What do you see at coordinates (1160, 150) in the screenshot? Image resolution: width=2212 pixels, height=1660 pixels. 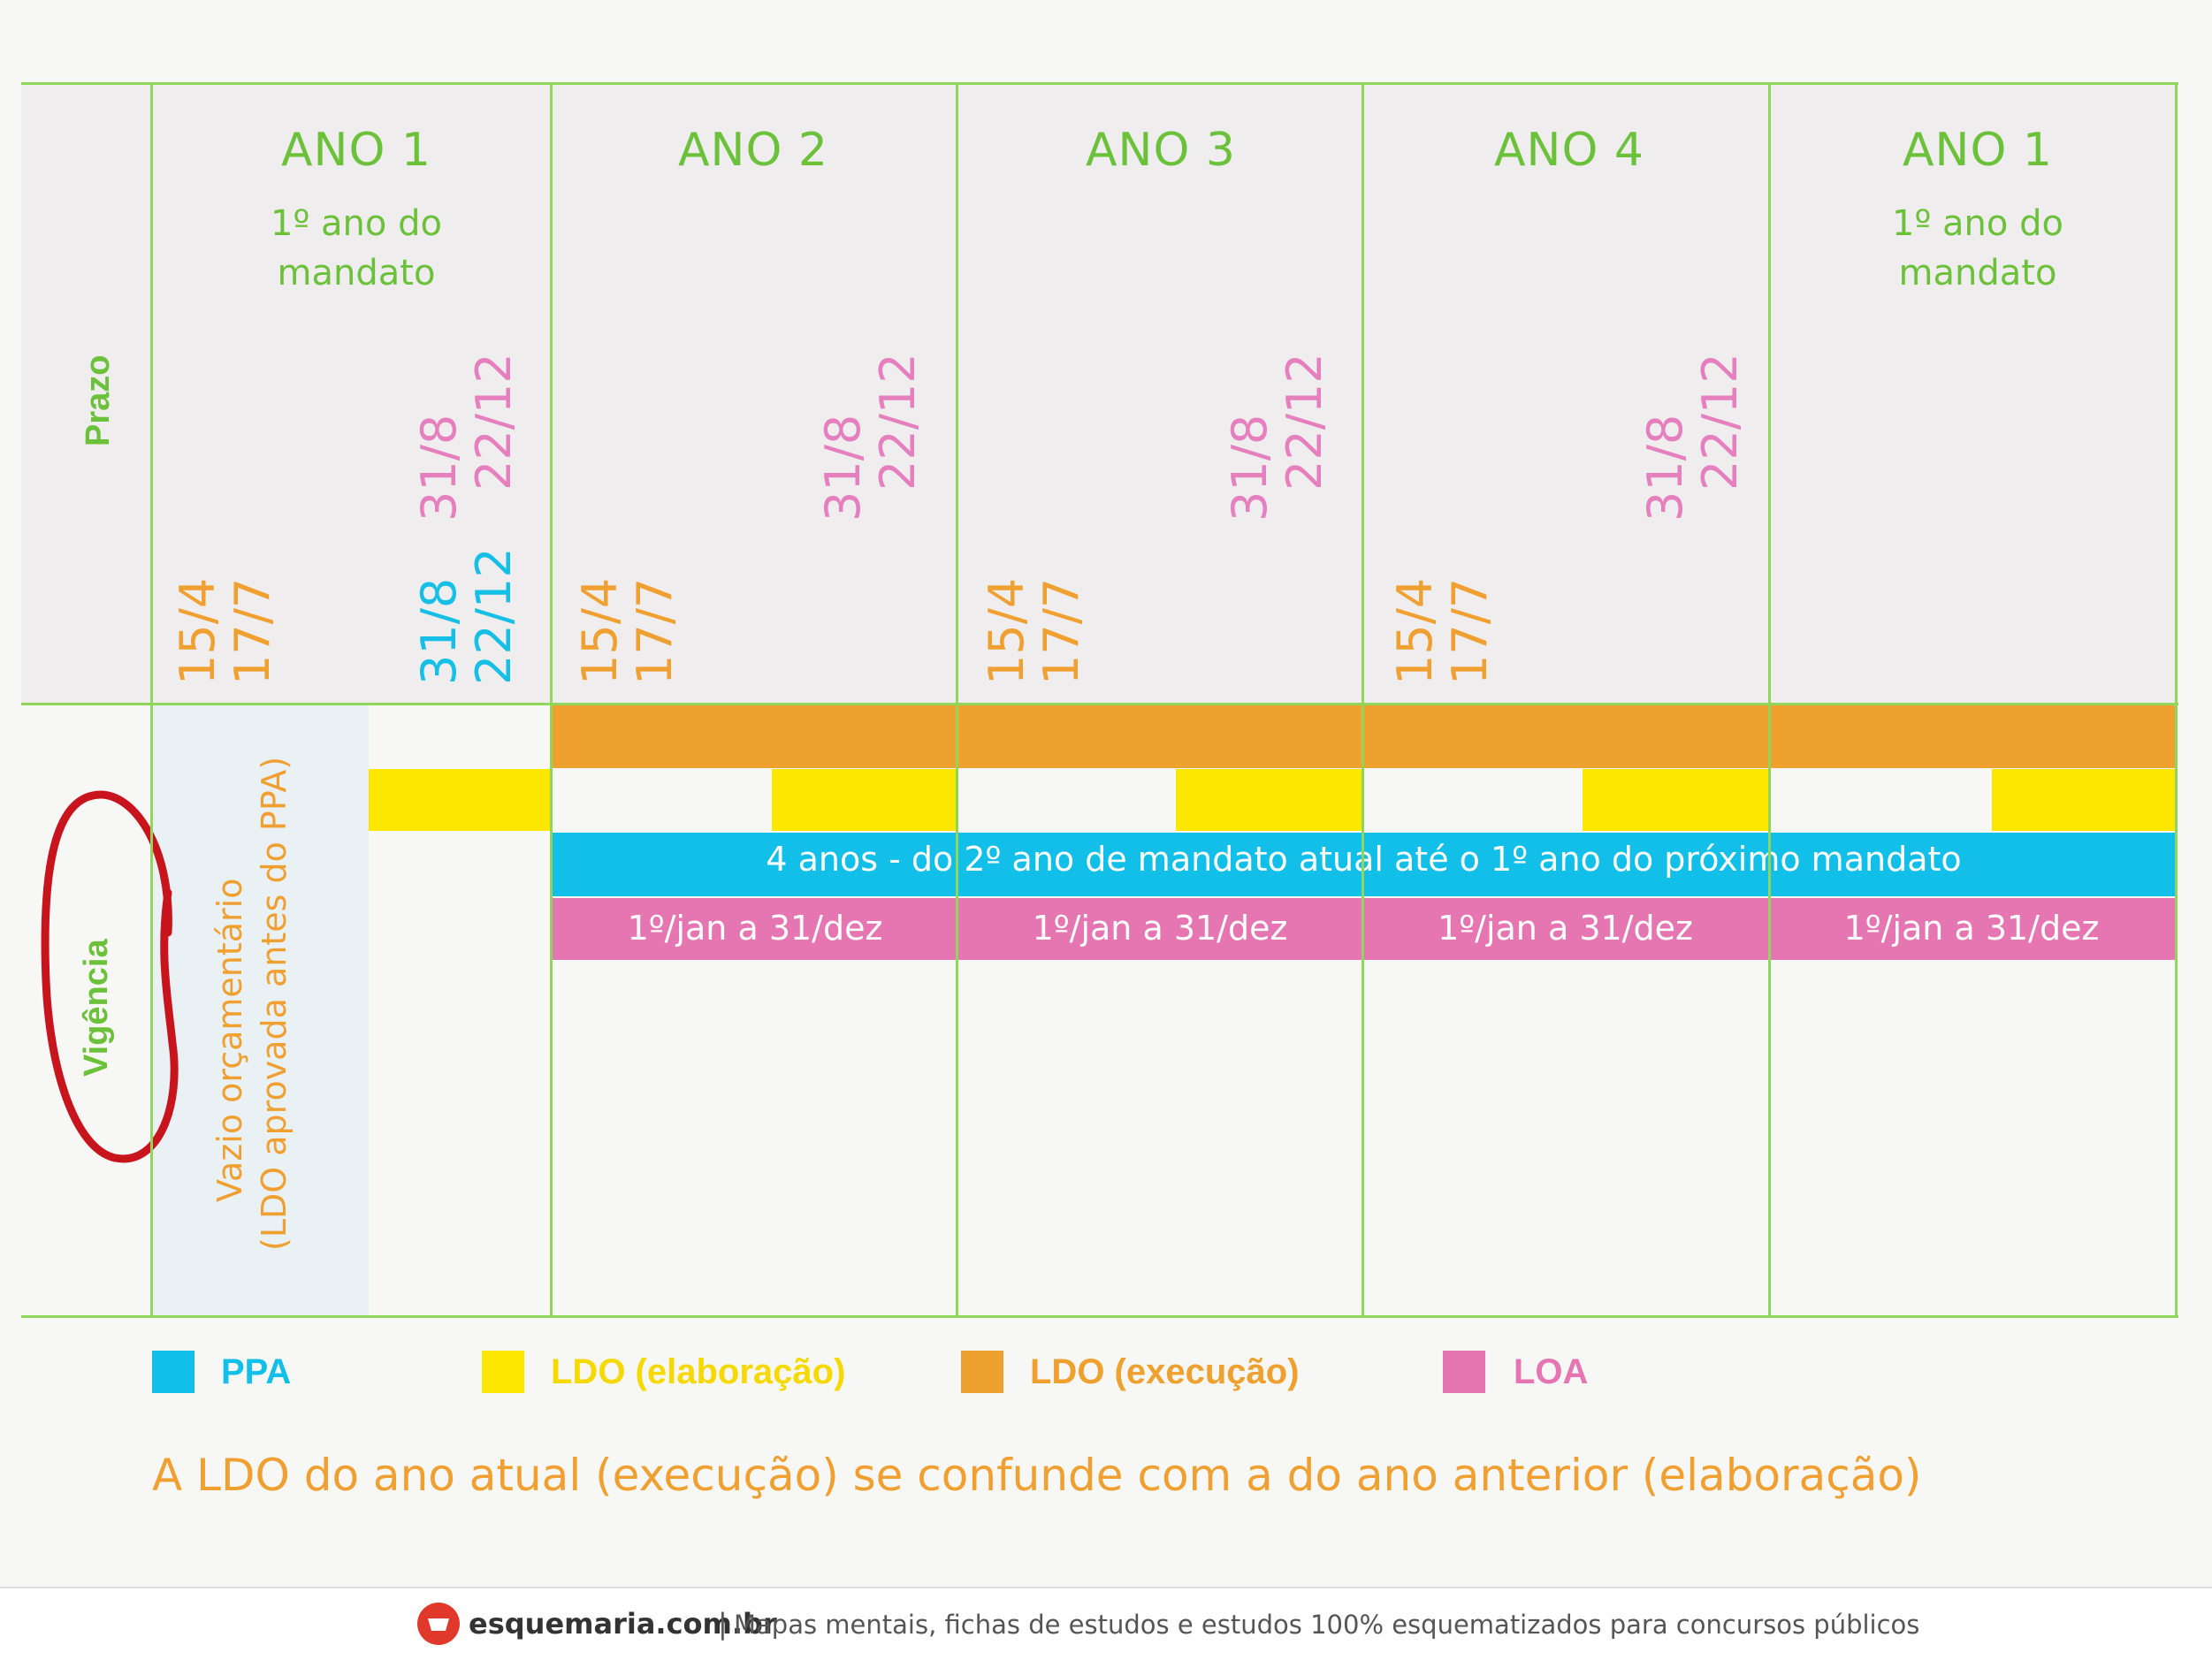 I see `year-3-title: ANO 3` at bounding box center [1160, 150].